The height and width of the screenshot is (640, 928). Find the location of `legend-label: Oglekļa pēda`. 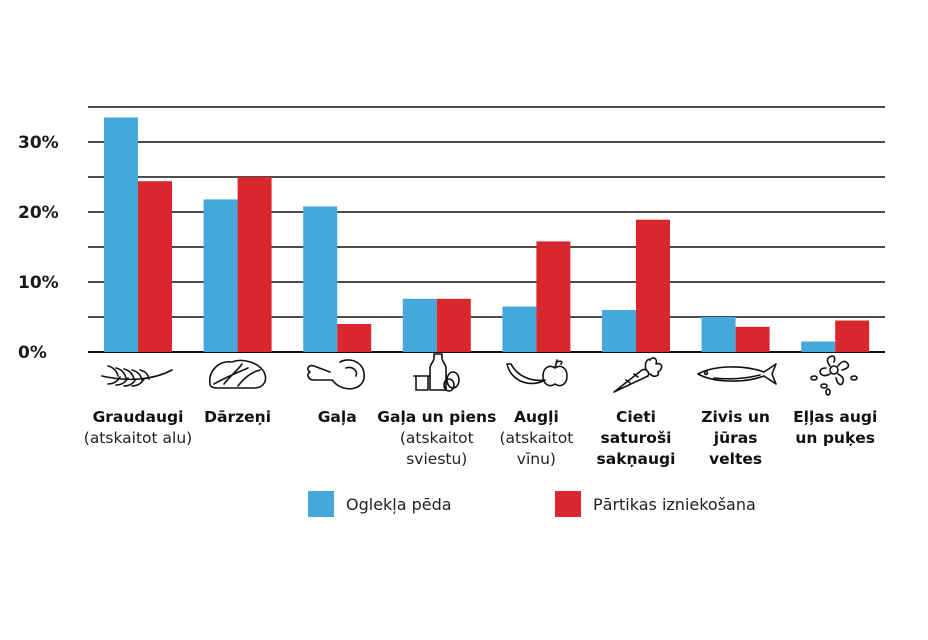

legend-label: Oglekļa pēda is located at coordinates (399, 504).